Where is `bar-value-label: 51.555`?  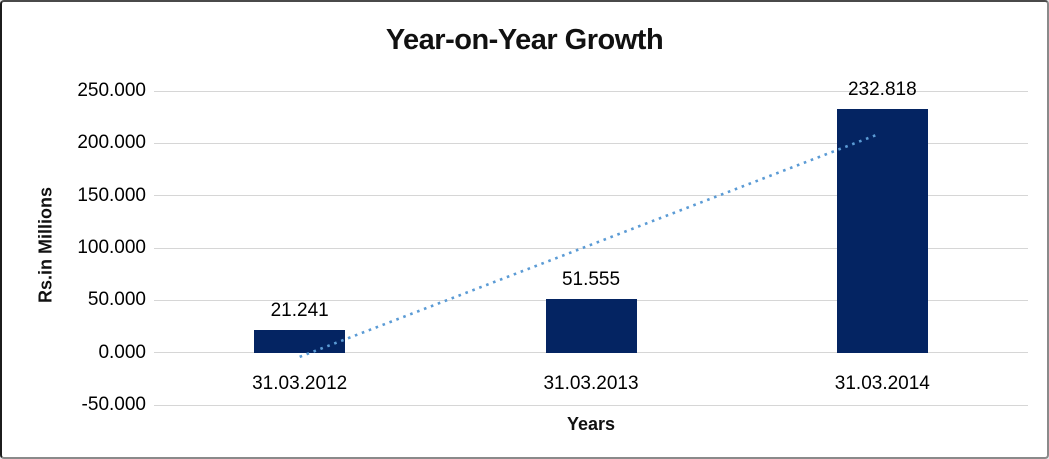 bar-value-label: 51.555 is located at coordinates (591, 279).